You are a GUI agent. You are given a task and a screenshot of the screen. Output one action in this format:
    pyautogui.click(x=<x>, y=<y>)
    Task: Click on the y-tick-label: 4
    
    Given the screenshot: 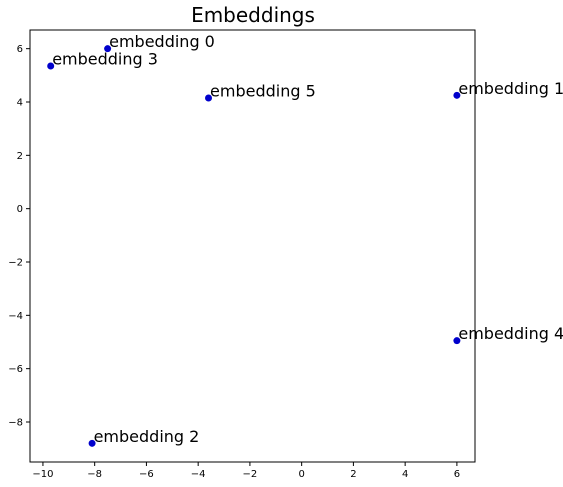 What is the action you would take?
    pyautogui.click(x=20, y=103)
    